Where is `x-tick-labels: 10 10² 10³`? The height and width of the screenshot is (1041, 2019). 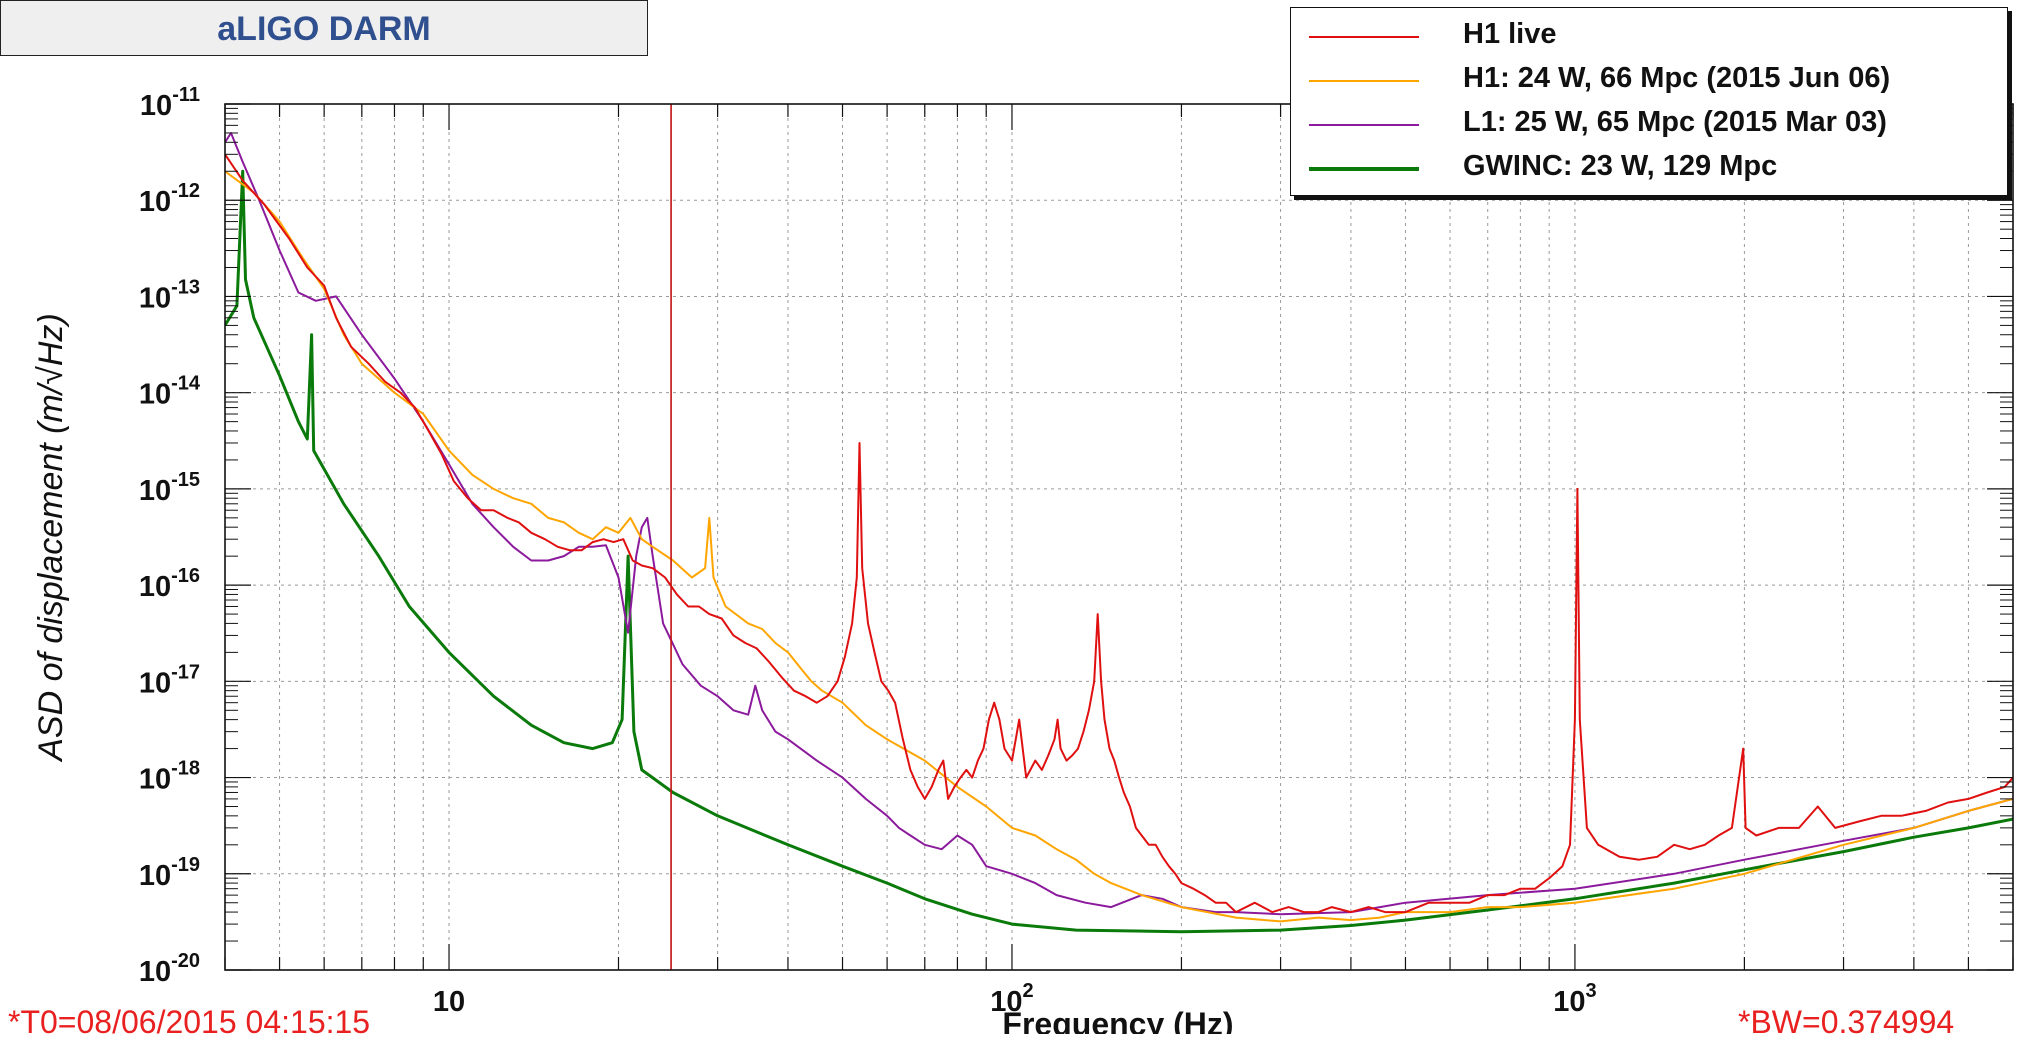 x-tick-labels: 10 10² 10³ is located at coordinates (1015, 999).